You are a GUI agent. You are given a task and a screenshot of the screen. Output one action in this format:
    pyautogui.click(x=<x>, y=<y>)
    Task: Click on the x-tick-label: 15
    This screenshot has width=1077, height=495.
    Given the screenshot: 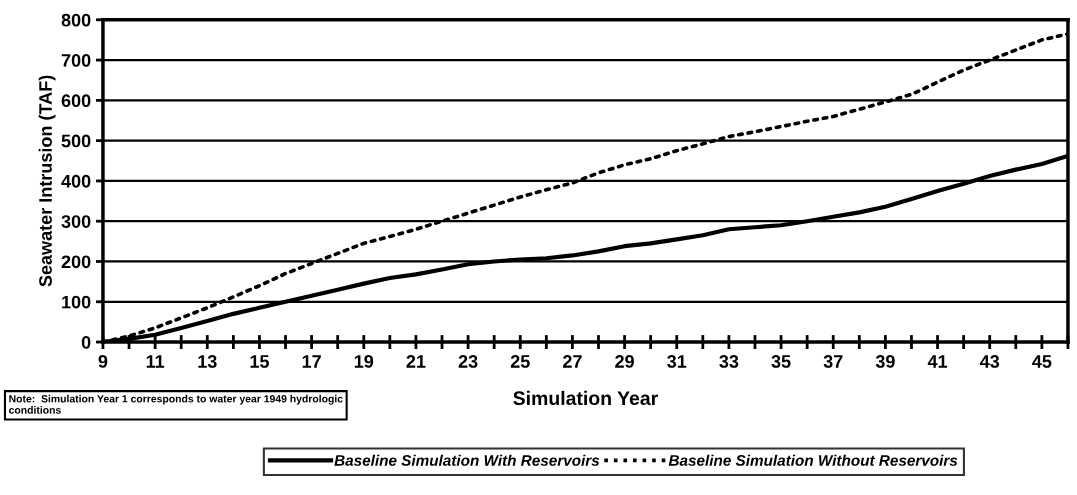 What is the action you would take?
    pyautogui.click(x=259, y=361)
    